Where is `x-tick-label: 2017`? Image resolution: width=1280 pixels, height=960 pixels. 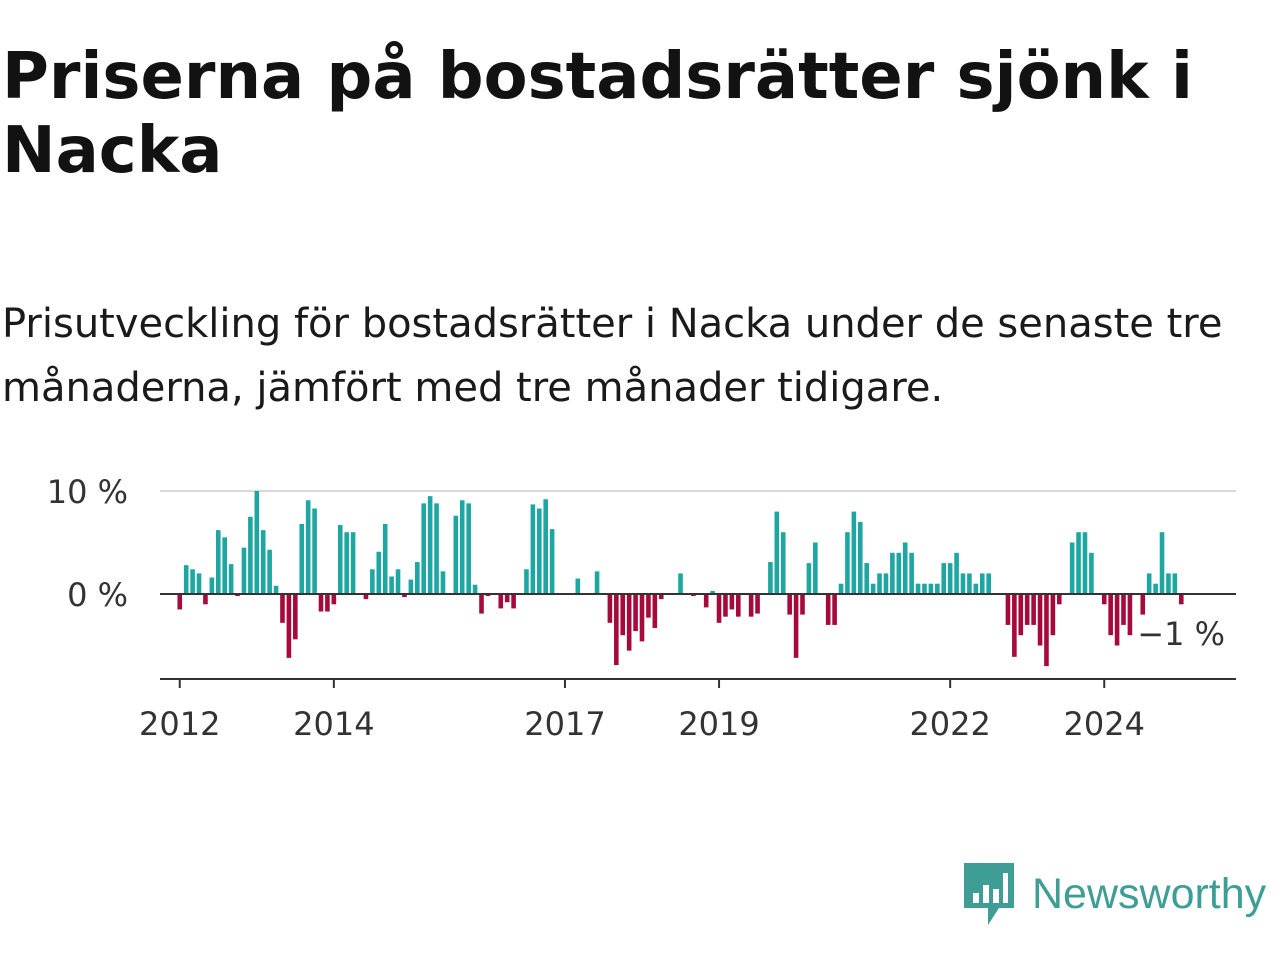 x-tick-label: 2017 is located at coordinates (564, 724).